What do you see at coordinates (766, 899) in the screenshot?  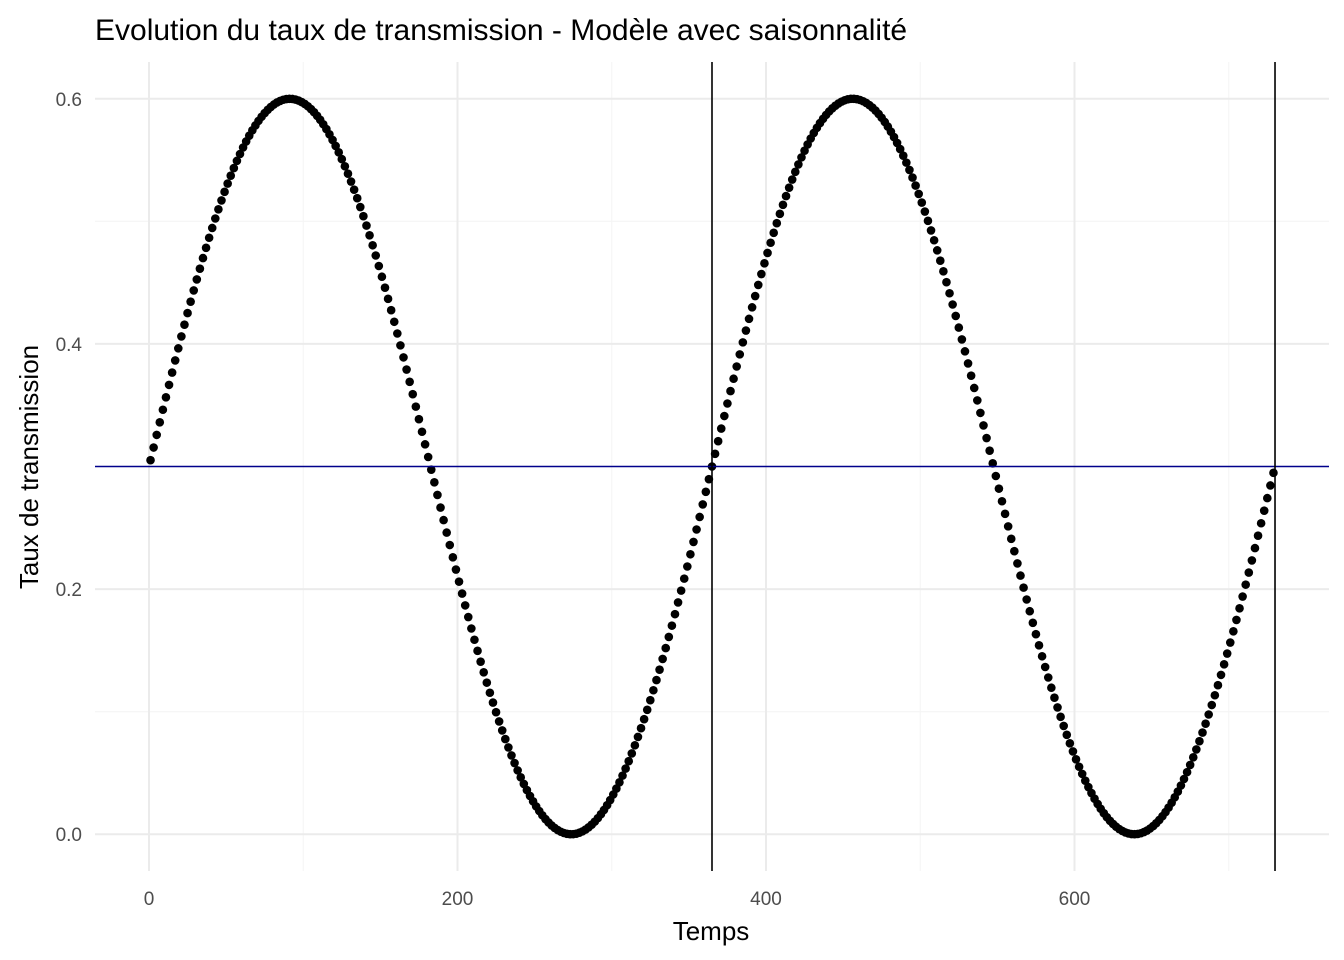 I see `x-tick-label: 400` at bounding box center [766, 899].